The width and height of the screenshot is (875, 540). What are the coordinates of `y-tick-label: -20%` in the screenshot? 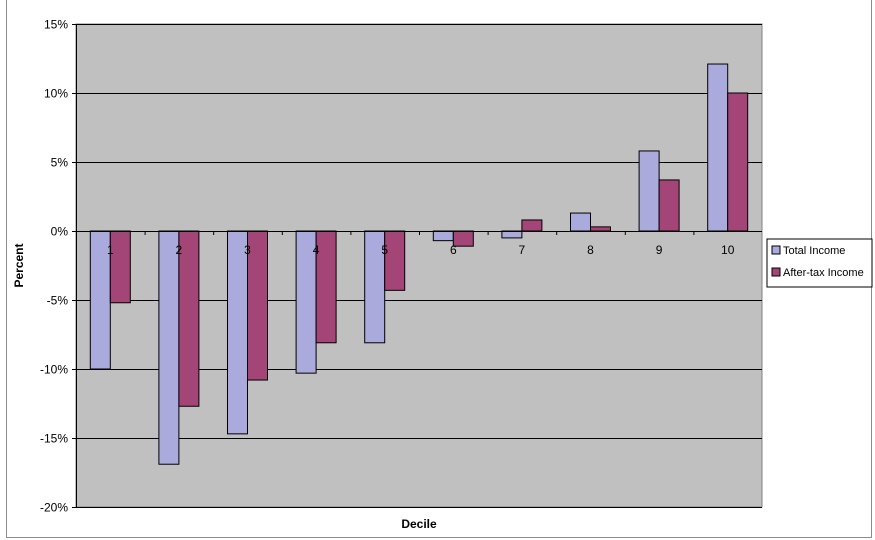 It's located at (54, 508).